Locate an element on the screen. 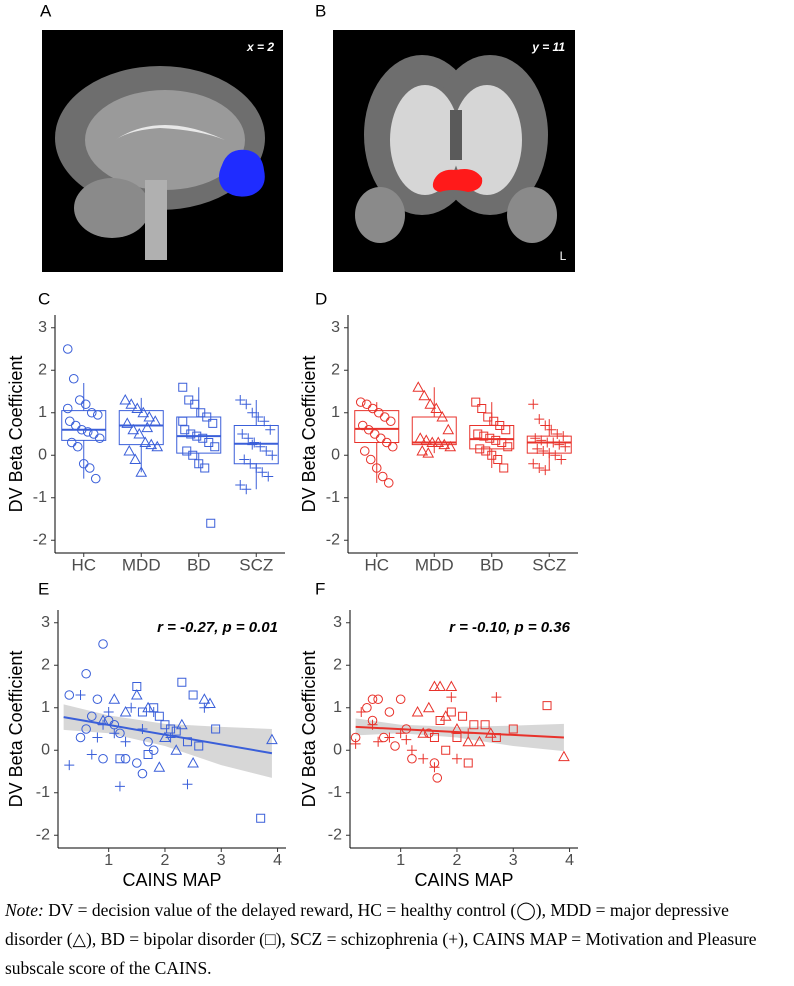  x-tick-label: 3 is located at coordinates (221, 860).